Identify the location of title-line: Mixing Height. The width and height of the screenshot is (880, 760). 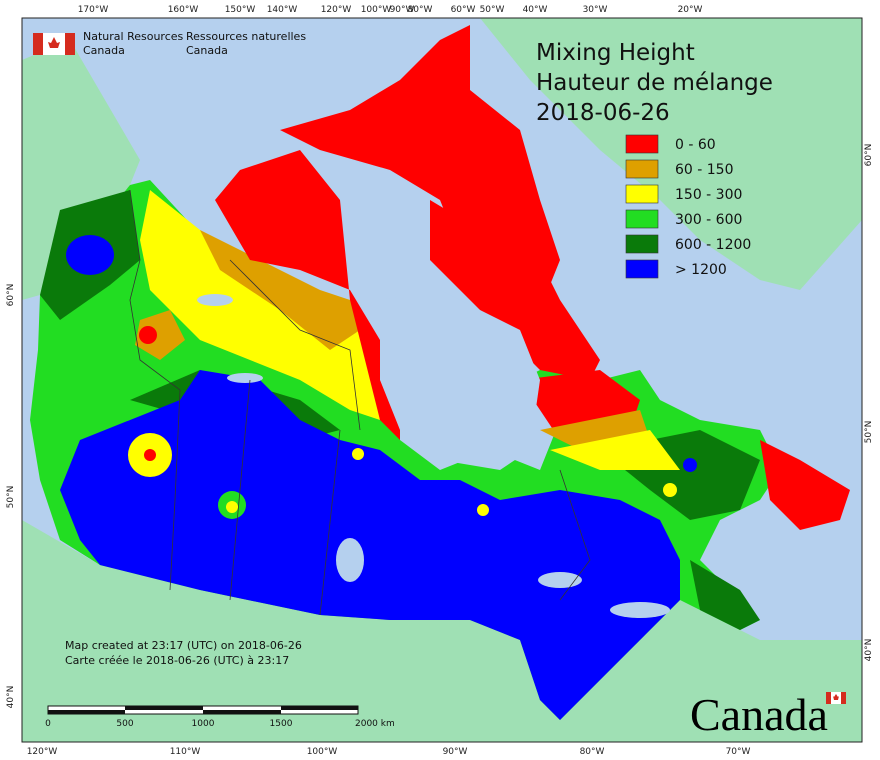
(615, 53).